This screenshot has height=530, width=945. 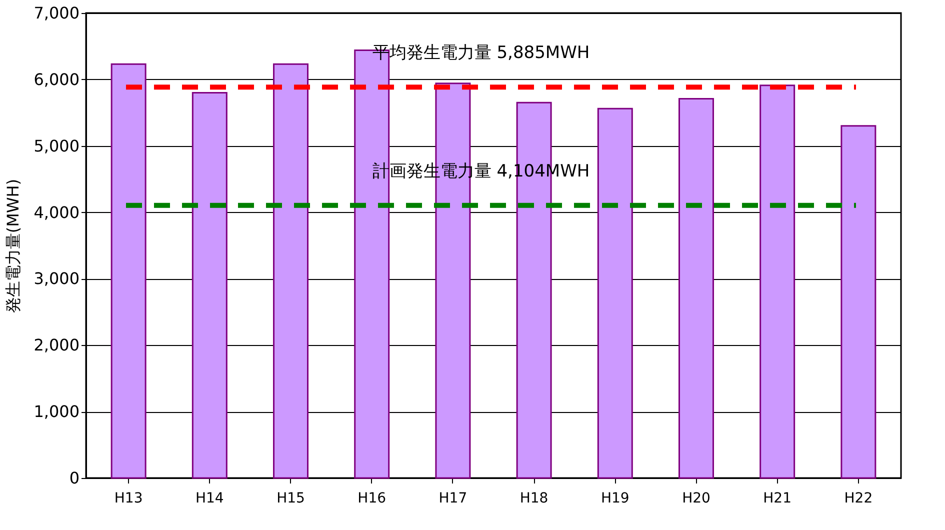 I want to click on x-tick-label: H14, so click(x=209, y=498).